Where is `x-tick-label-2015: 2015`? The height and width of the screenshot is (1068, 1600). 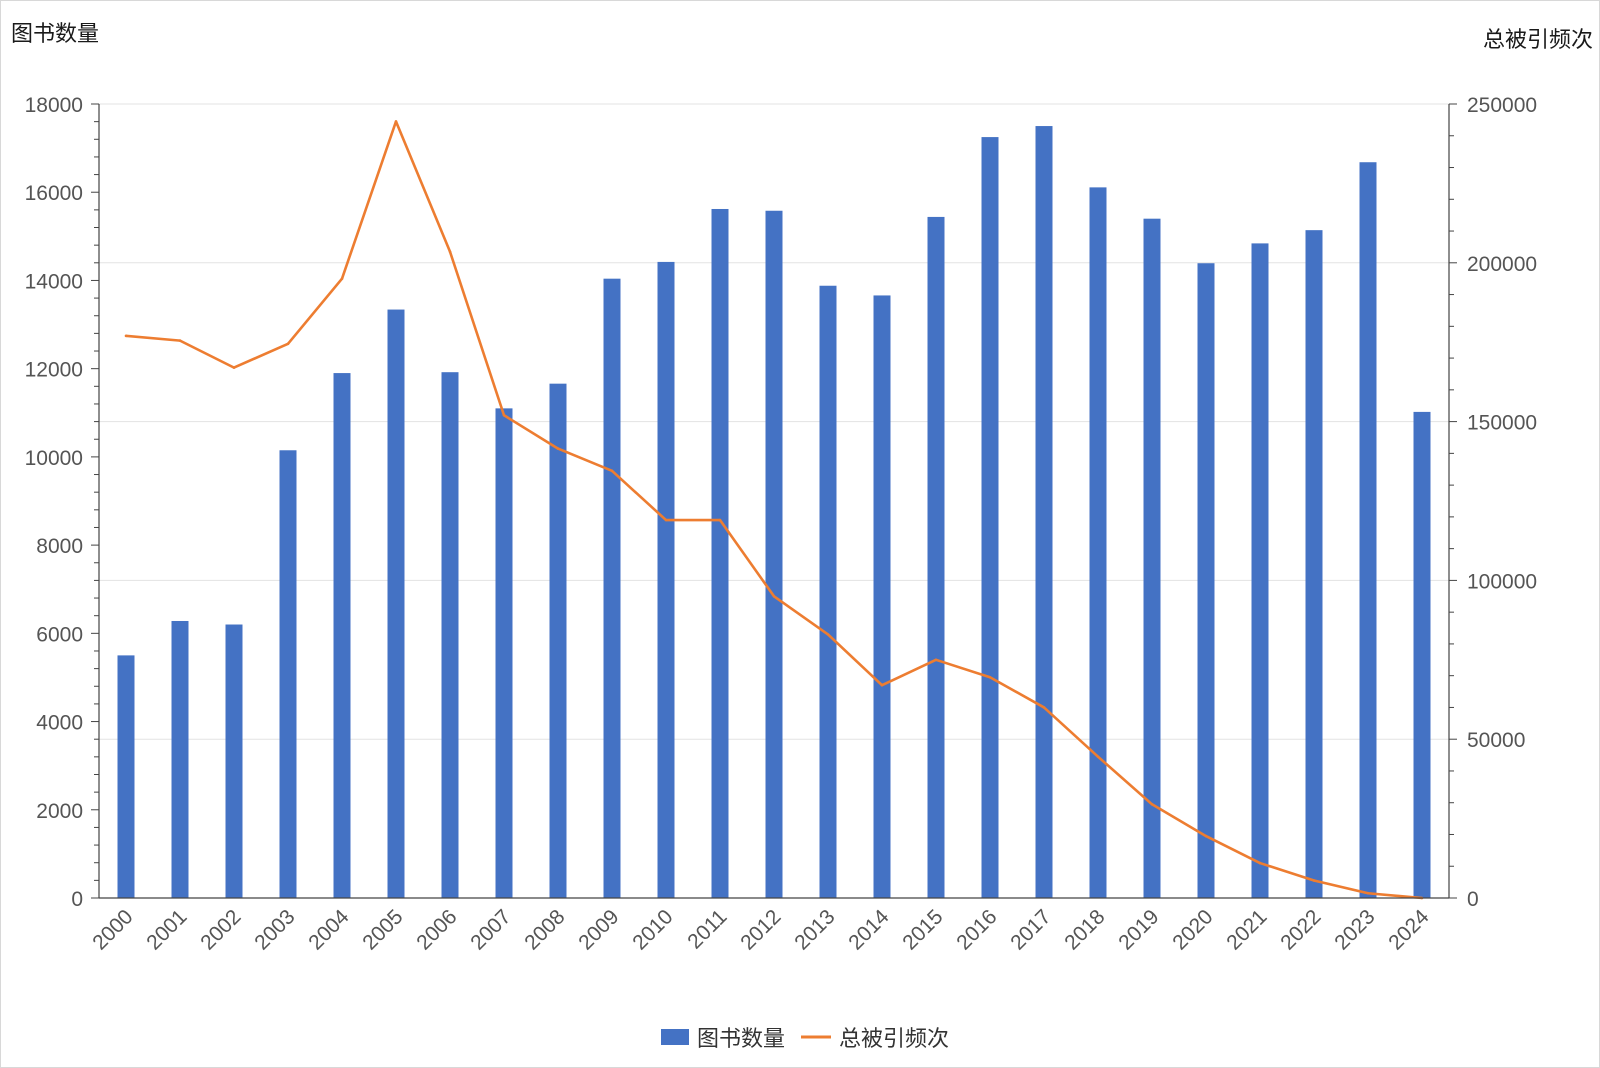 x-tick-label-2015: 2015 is located at coordinates (922, 929).